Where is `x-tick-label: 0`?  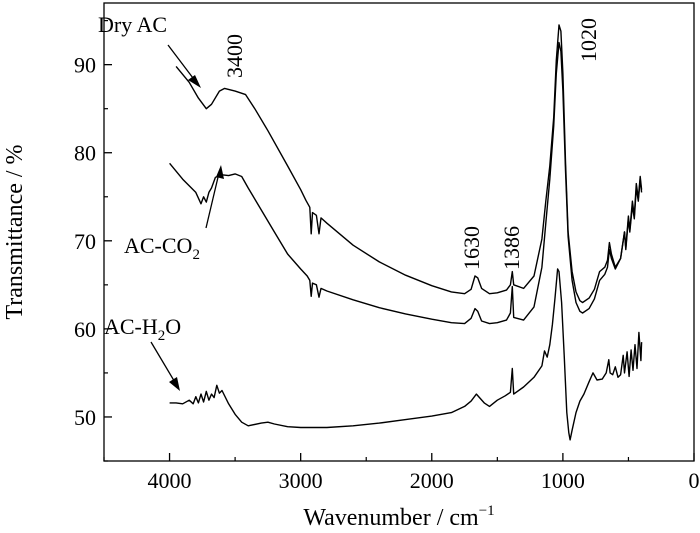 x-tick-label: 0 is located at coordinates (694, 480).